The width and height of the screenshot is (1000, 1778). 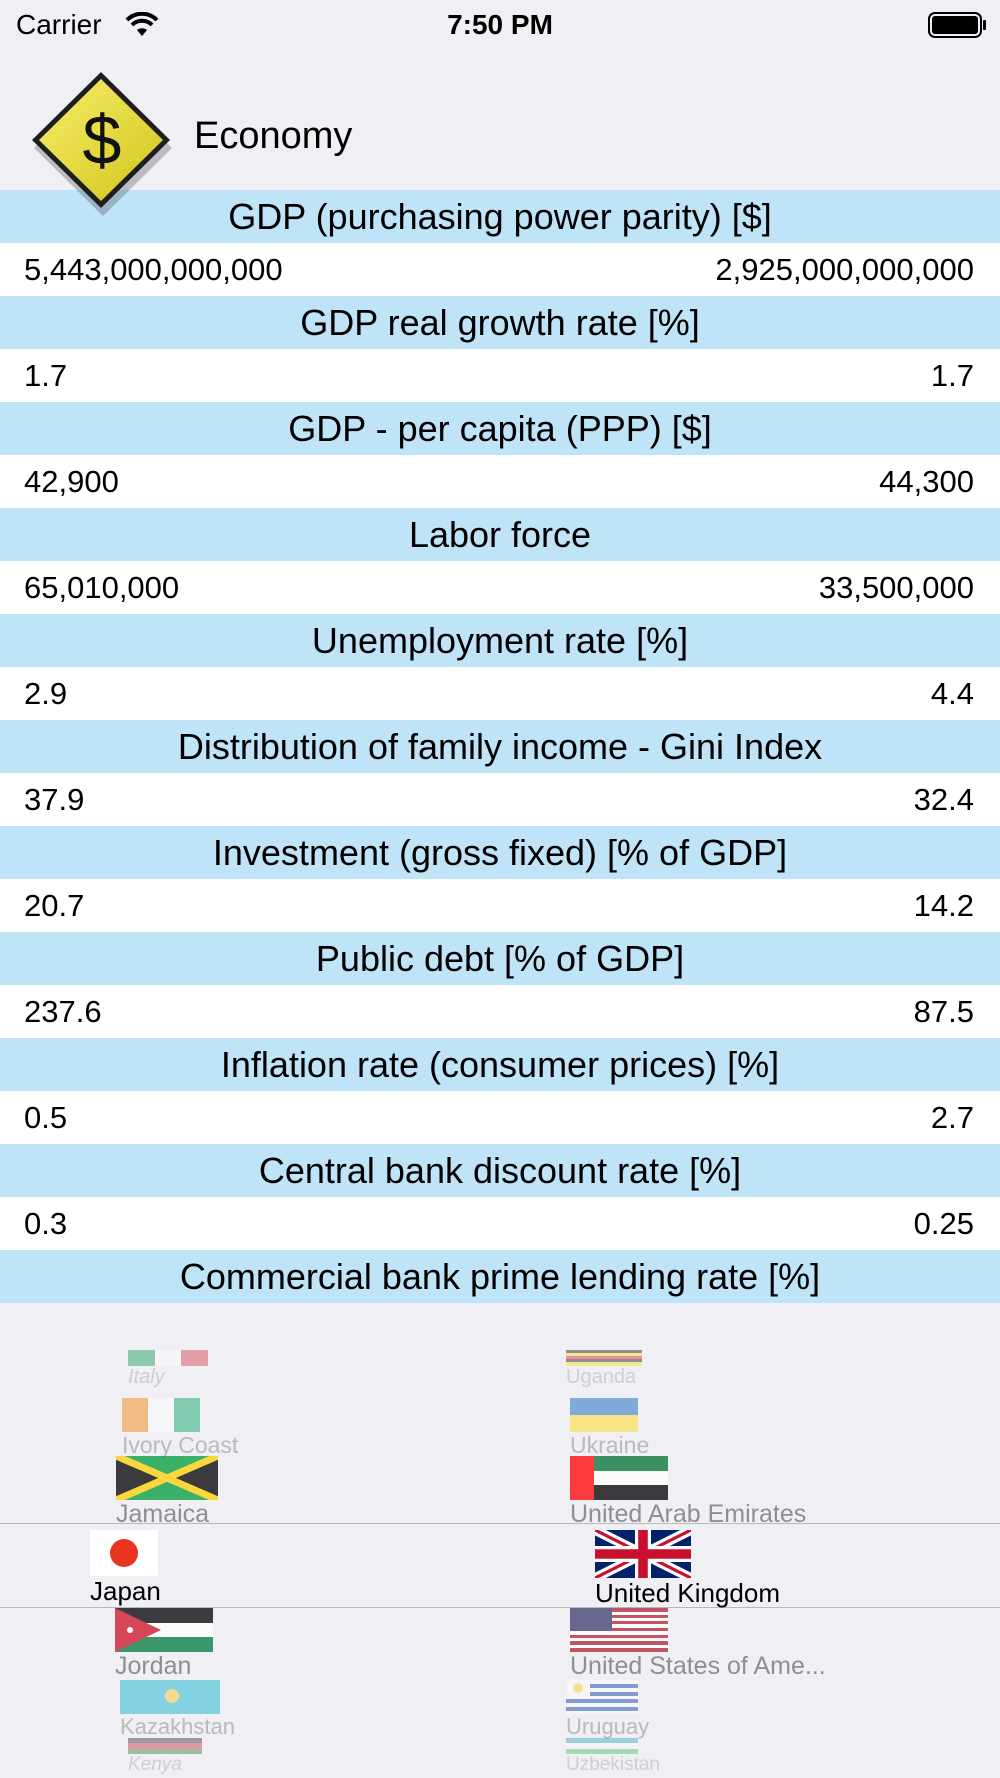 I want to click on row-values: 20.7 14.2, so click(x=500, y=905).